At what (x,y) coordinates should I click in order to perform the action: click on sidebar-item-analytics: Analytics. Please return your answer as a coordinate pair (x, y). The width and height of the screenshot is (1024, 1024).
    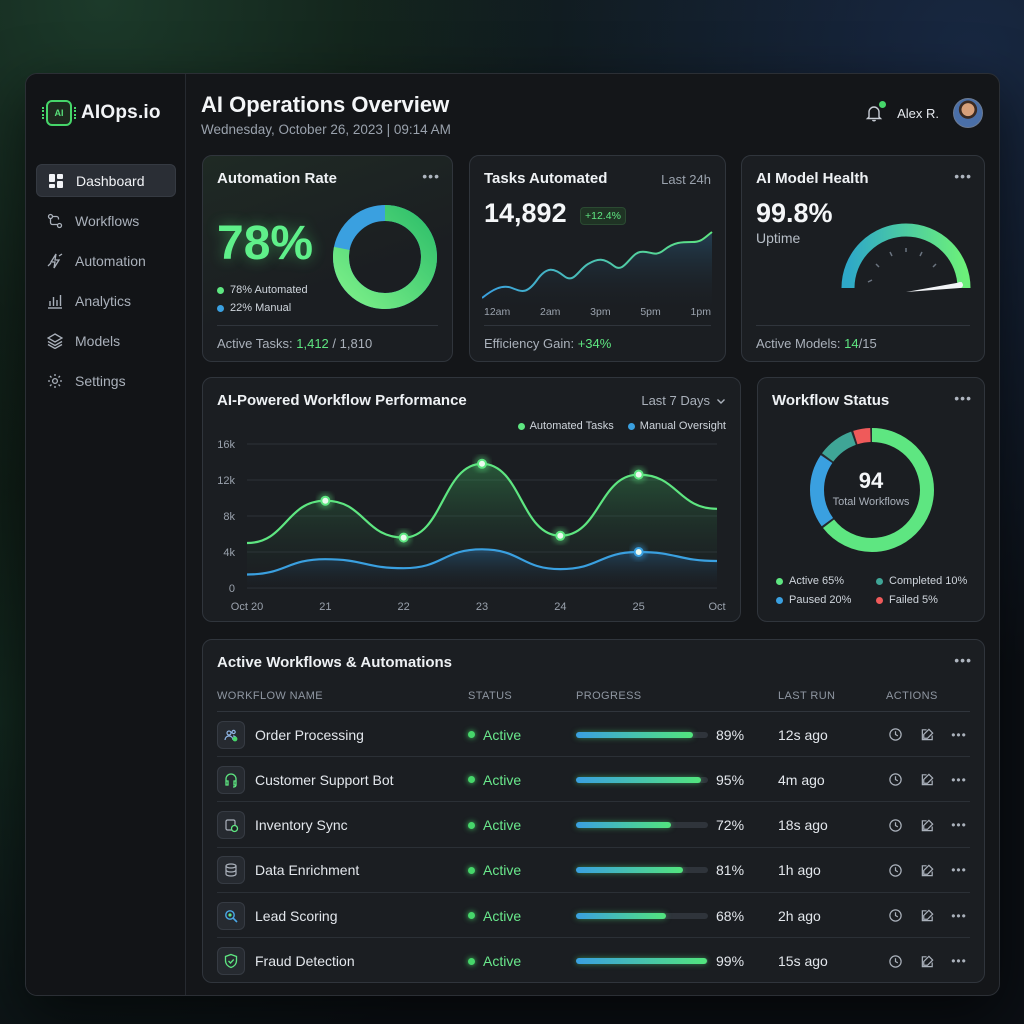
    Looking at the image, I should click on (106, 300).